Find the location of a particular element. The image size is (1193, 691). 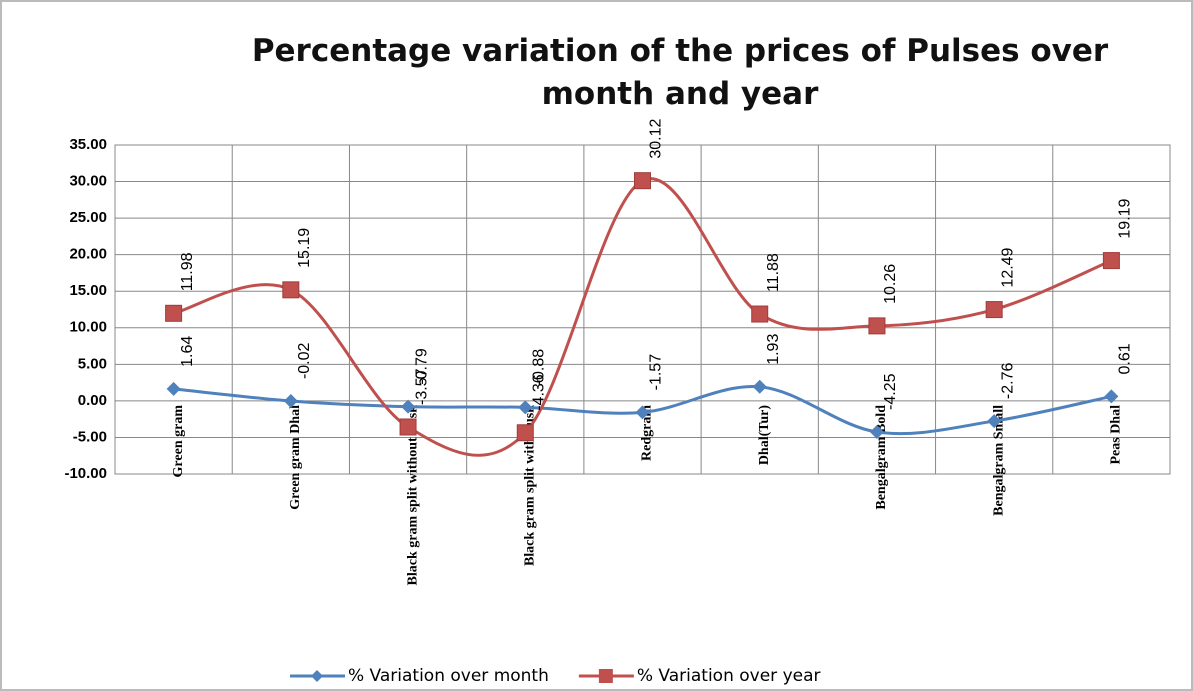

data-label: 10.26 is located at coordinates (890, 284).